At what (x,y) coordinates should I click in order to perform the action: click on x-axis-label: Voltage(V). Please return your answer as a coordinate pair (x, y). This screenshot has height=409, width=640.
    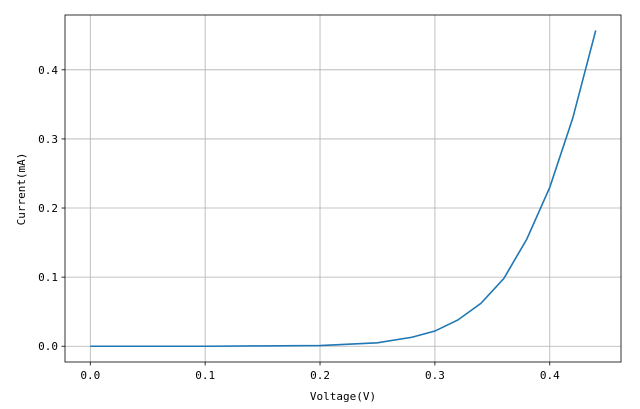
    Looking at the image, I should click on (343, 396).